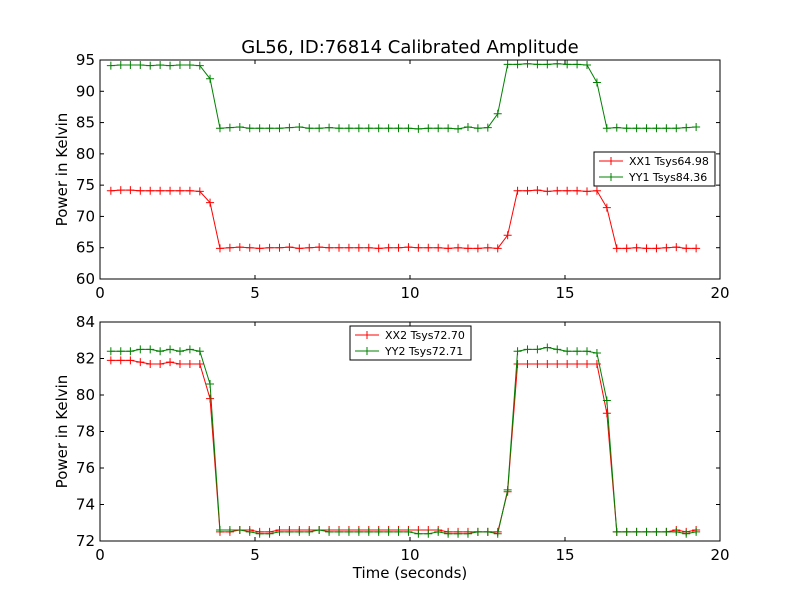  I want to click on y-tick-label: 74, so click(85, 505).